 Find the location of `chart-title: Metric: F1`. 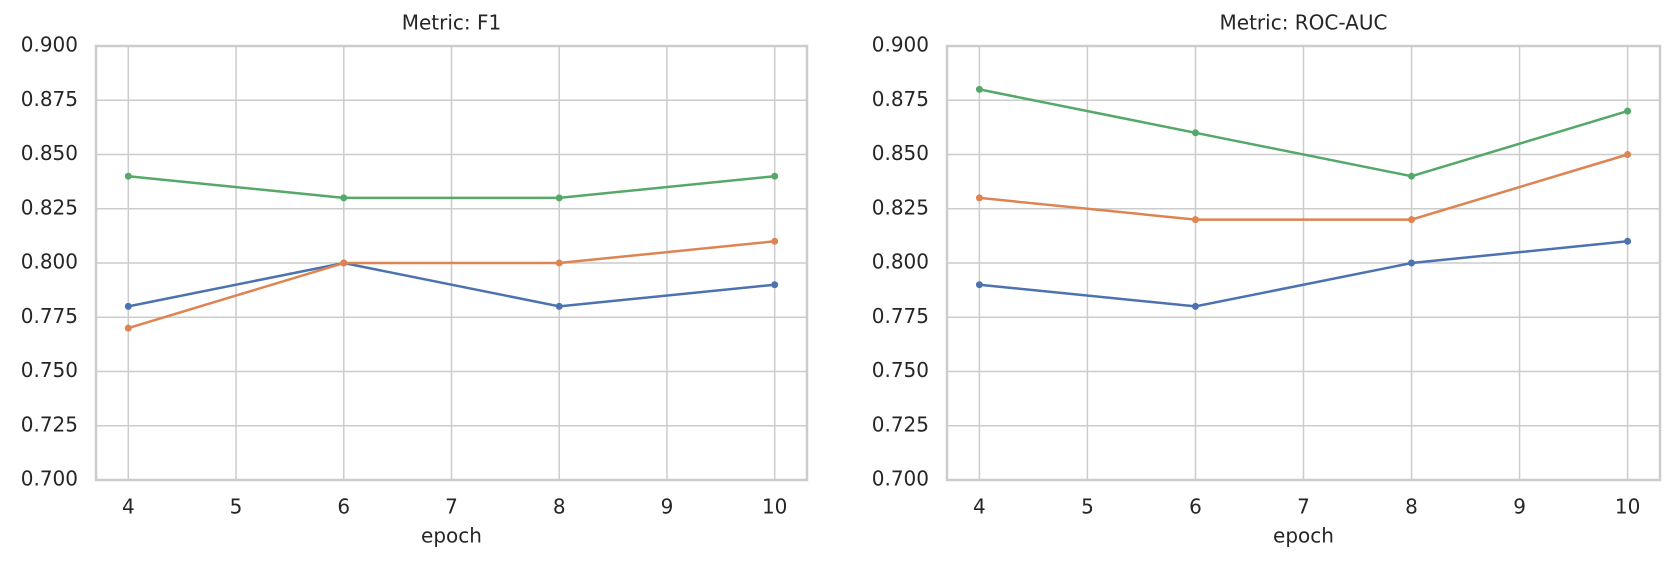

chart-title: Metric: F1 is located at coordinates (452, 23).